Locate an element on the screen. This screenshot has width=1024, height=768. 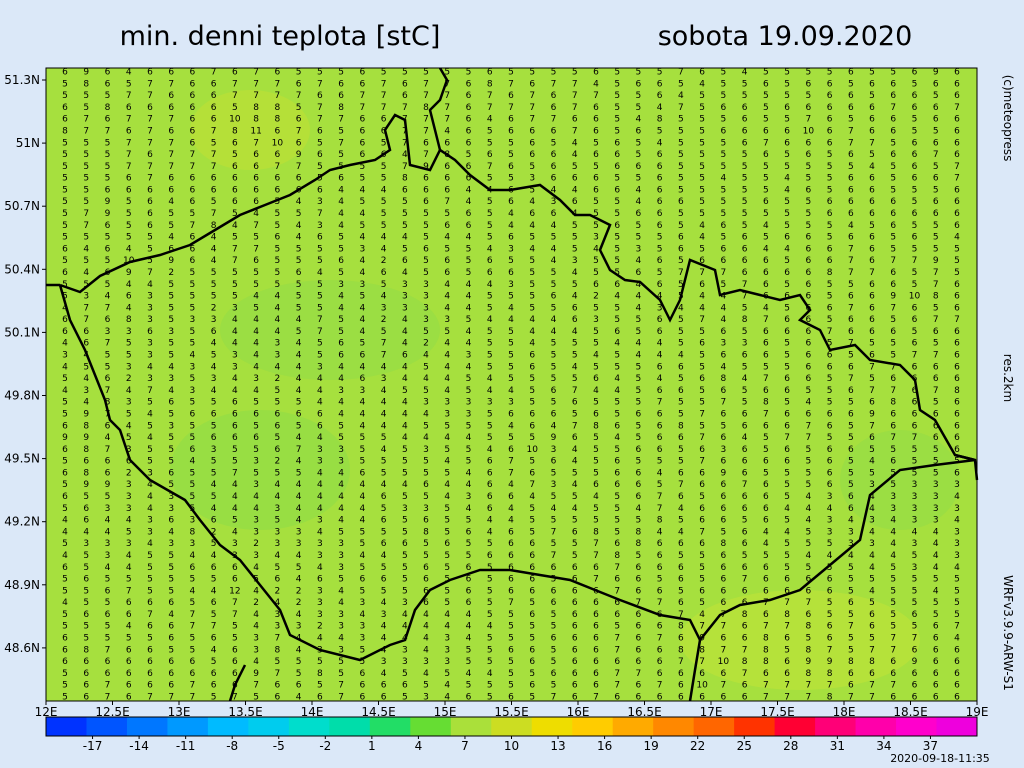
colorbar-label: -17 is located at coordinates (93, 746).